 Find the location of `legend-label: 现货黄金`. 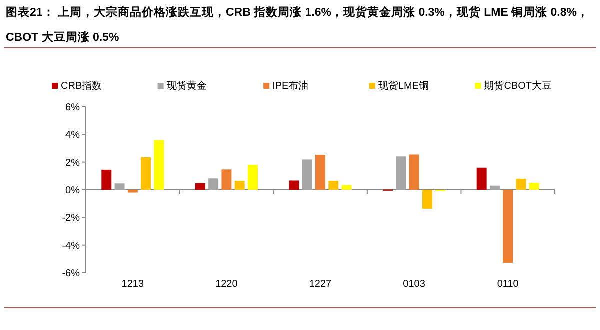

legend-label: 现货黄金 is located at coordinates (186, 86).